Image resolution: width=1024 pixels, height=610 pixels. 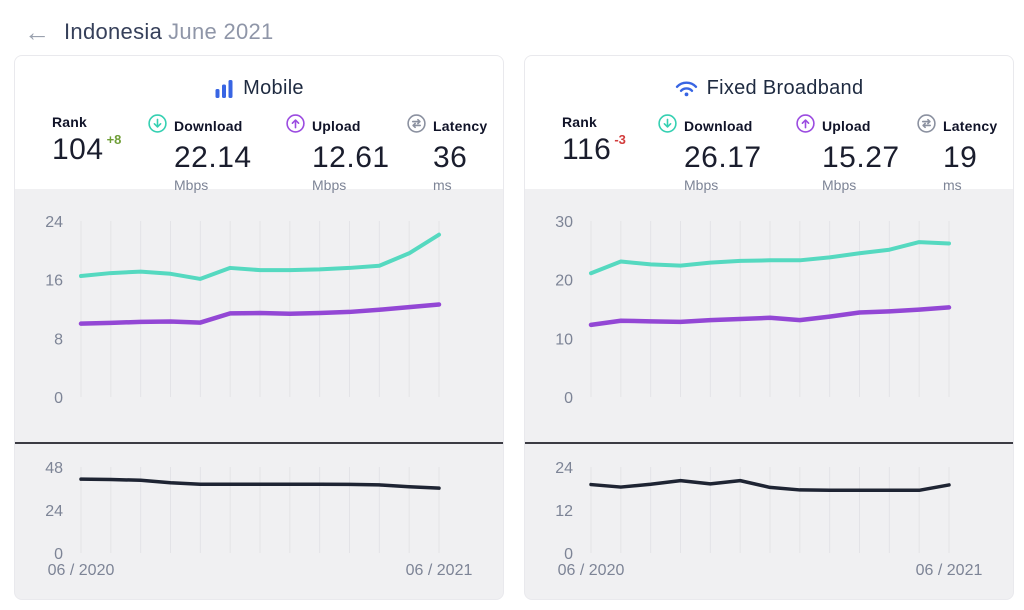 What do you see at coordinates (273, 88) in the screenshot?
I see `panel-title-text: Mobile` at bounding box center [273, 88].